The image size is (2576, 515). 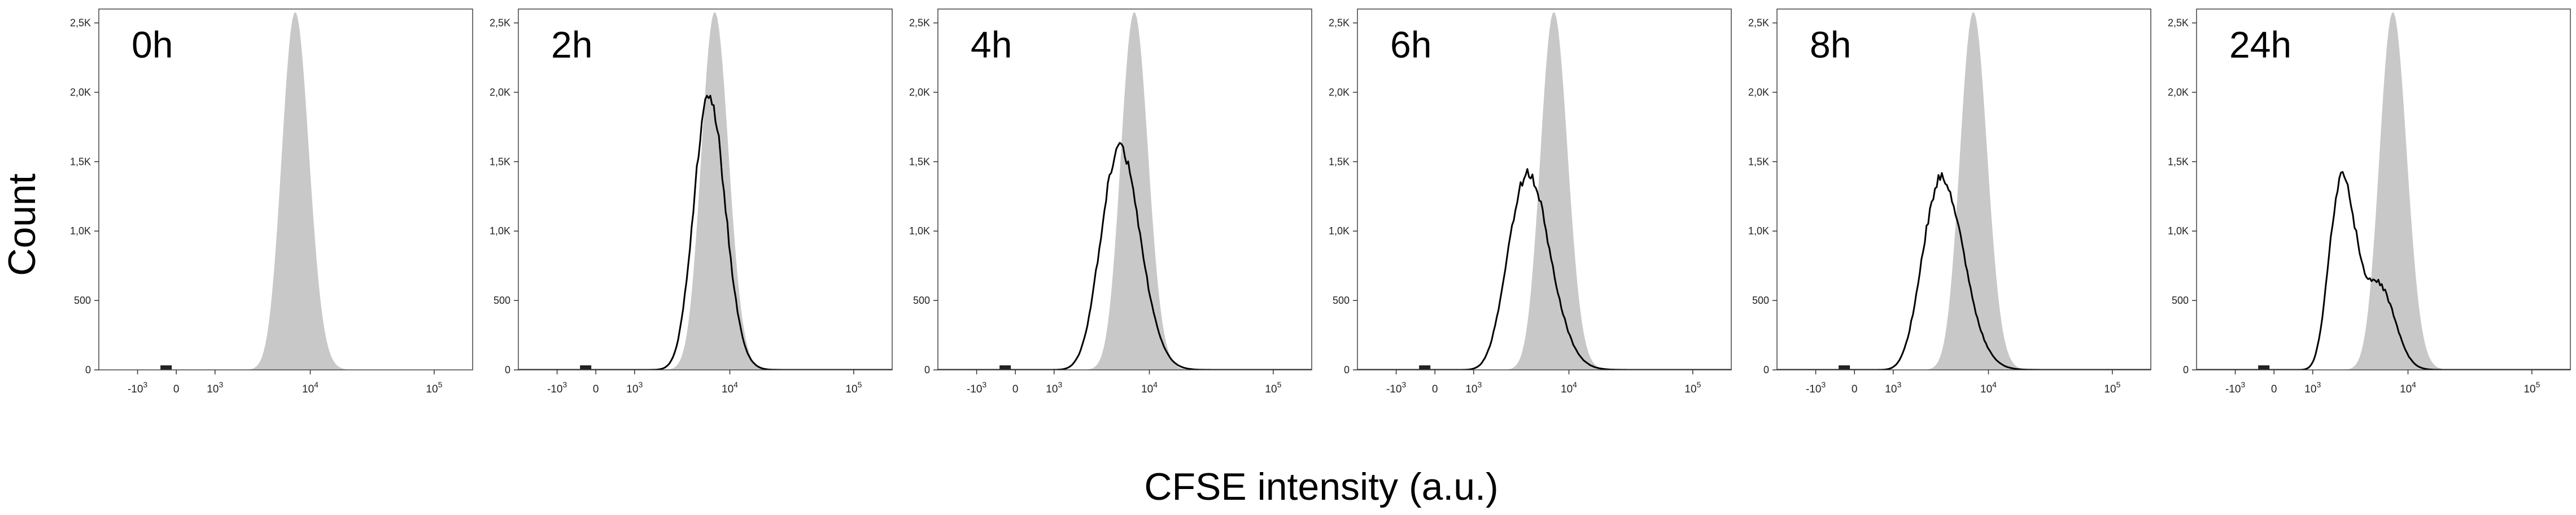 I want to click on y-axis-label: Count, so click(x=22, y=224).